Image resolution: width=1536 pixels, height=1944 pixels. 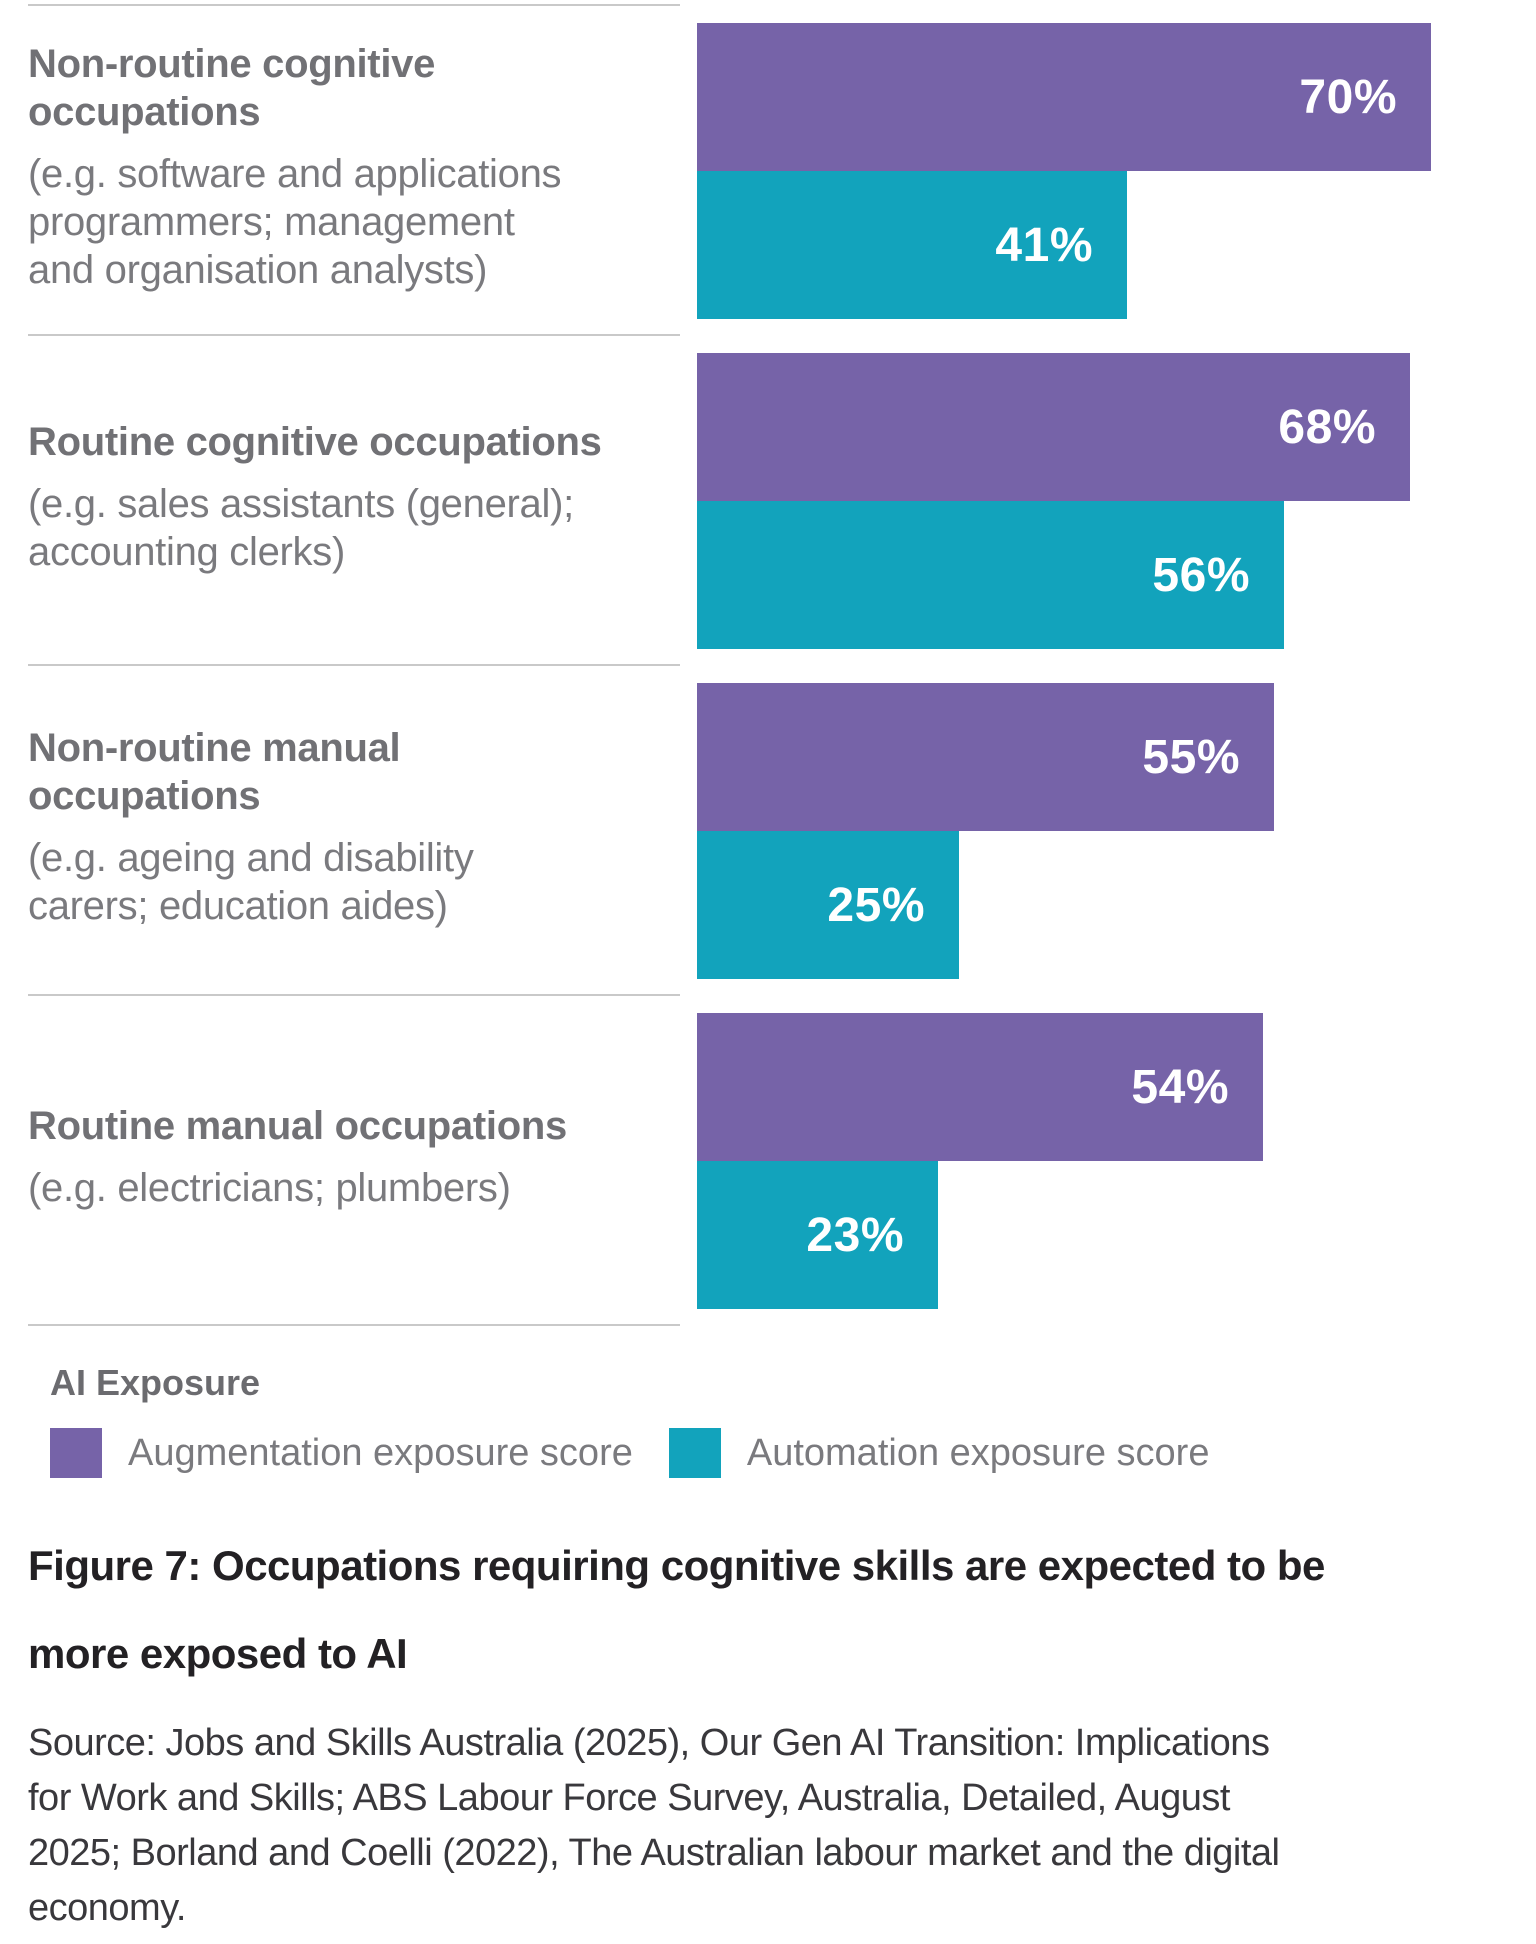 I want to click on source-note-line: economy., so click(x=107, y=1908).